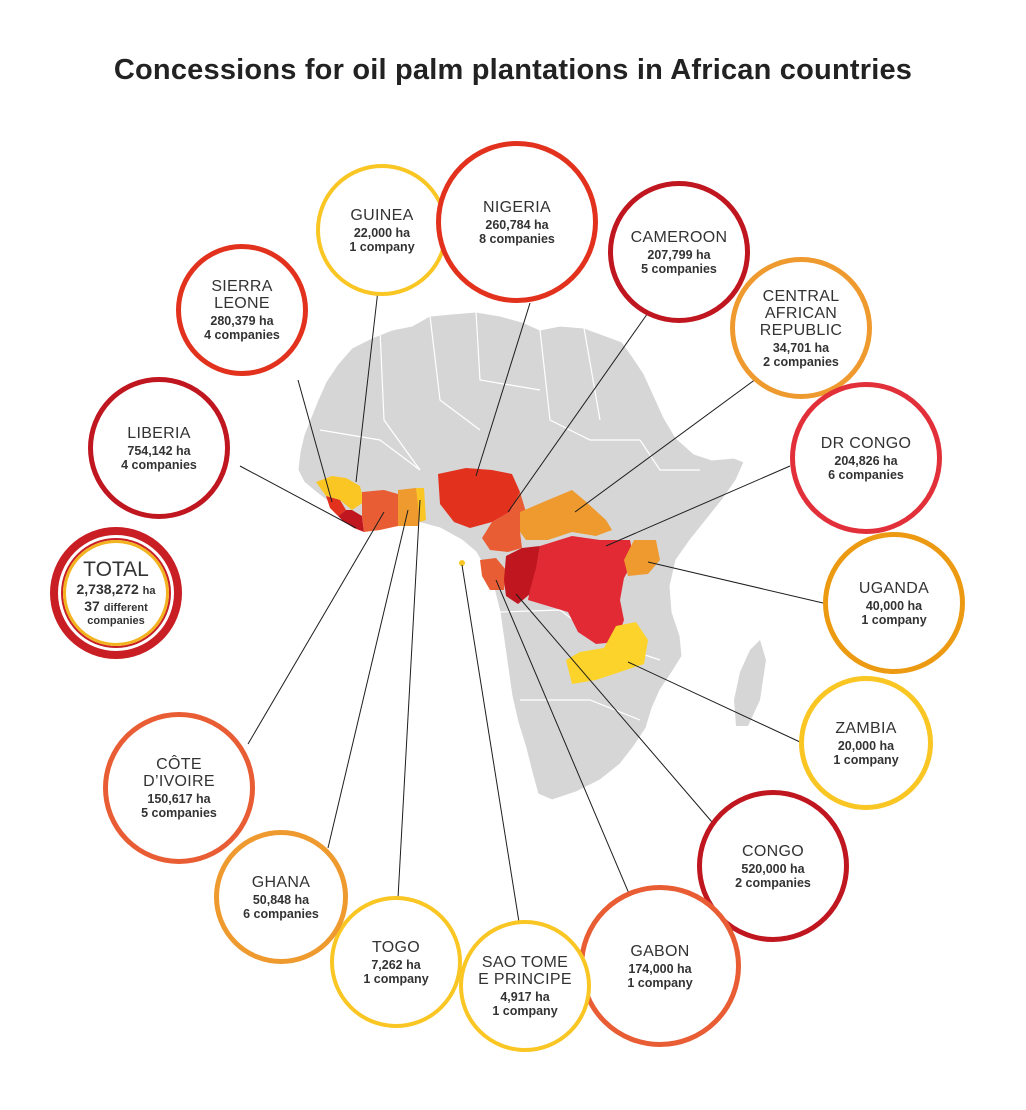  I want to click on country-name: SAO TOME E PRINCIPE, so click(525, 971).